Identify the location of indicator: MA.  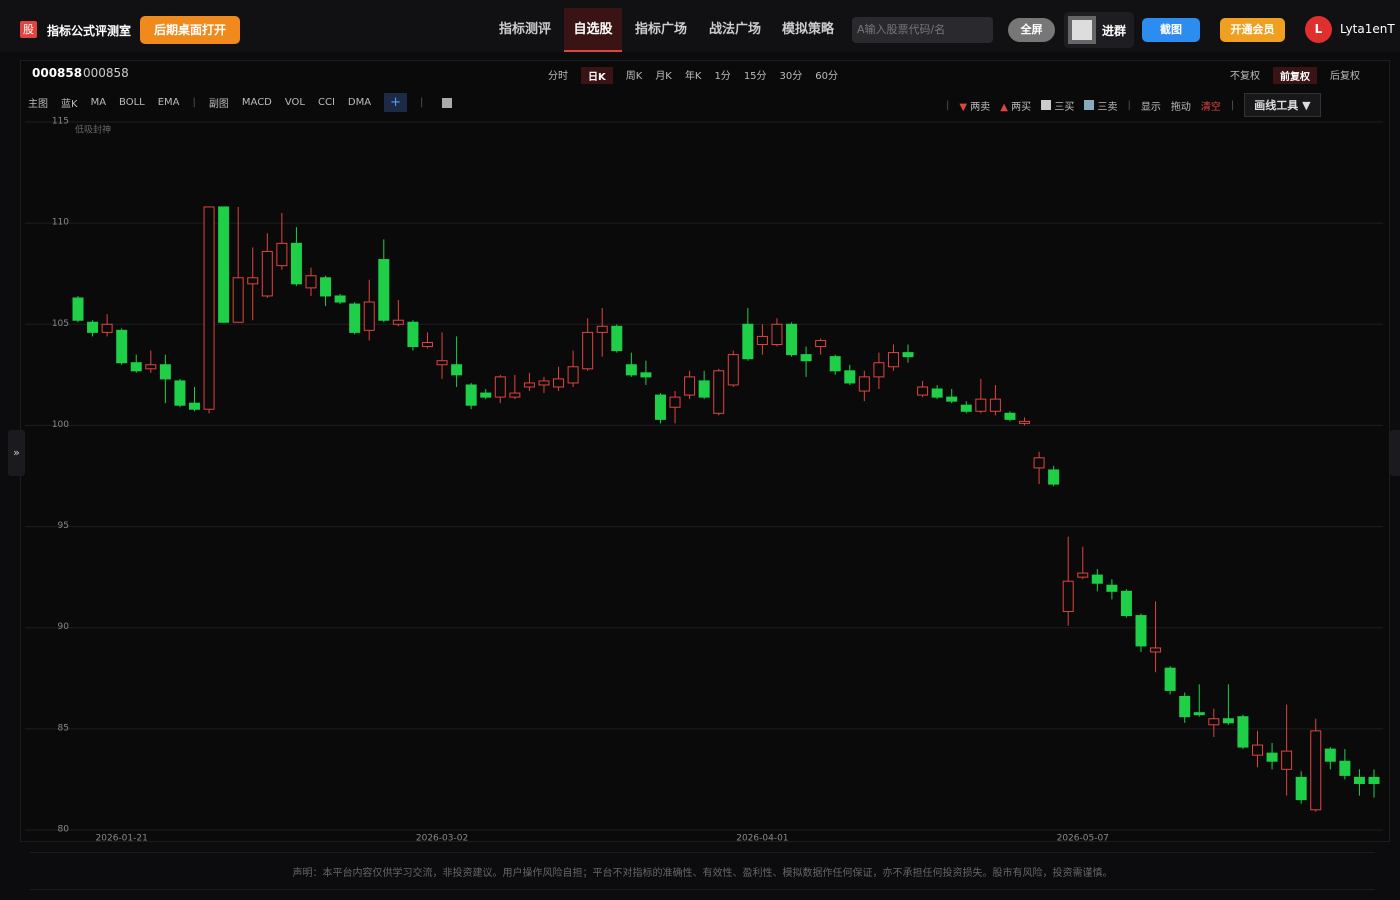
(98, 102).